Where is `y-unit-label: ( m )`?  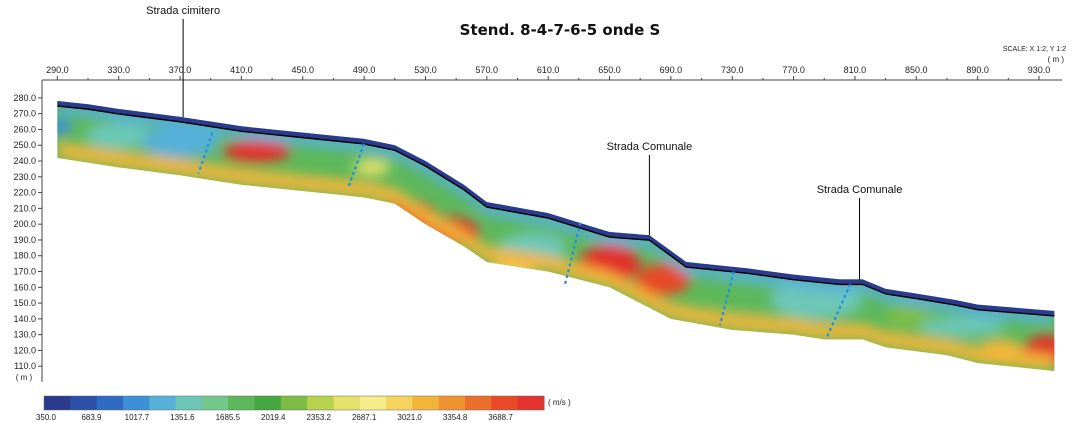
y-unit-label: ( m ) is located at coordinates (24, 377).